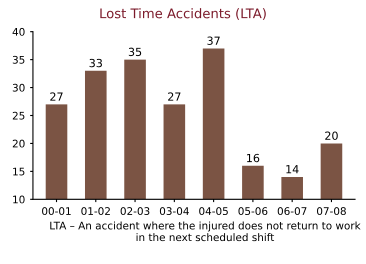  Describe the element at coordinates (18, 144) in the screenshot. I see `y-tick-label: 20` at that location.